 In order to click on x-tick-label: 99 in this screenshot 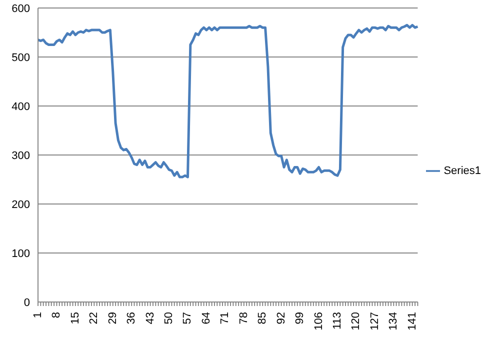, I will do `click(300, 318)`.